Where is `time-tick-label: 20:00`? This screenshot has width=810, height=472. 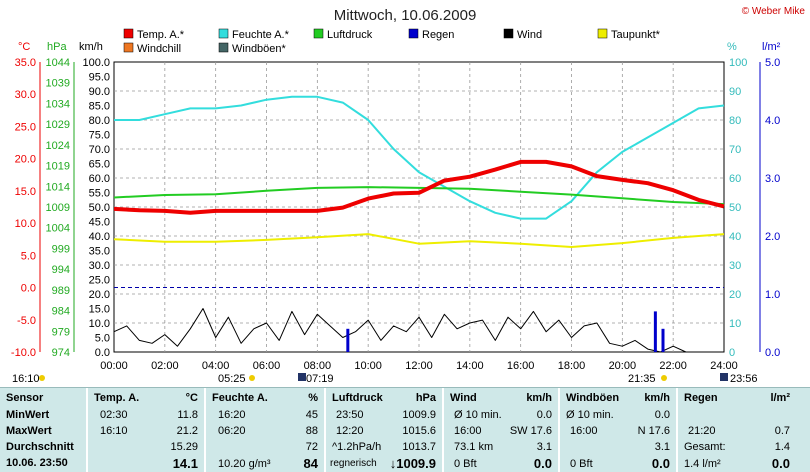 time-tick-label: 20:00 is located at coordinates (623, 366).